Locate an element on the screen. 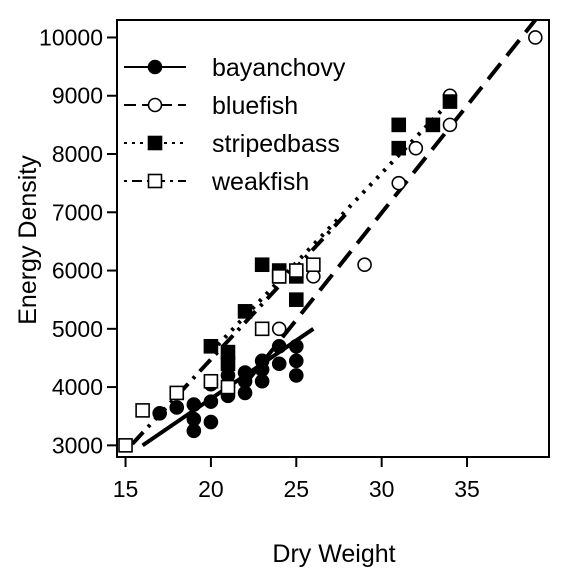 This screenshot has width=576, height=576. x-tick-label: 20 is located at coordinates (211, 489).